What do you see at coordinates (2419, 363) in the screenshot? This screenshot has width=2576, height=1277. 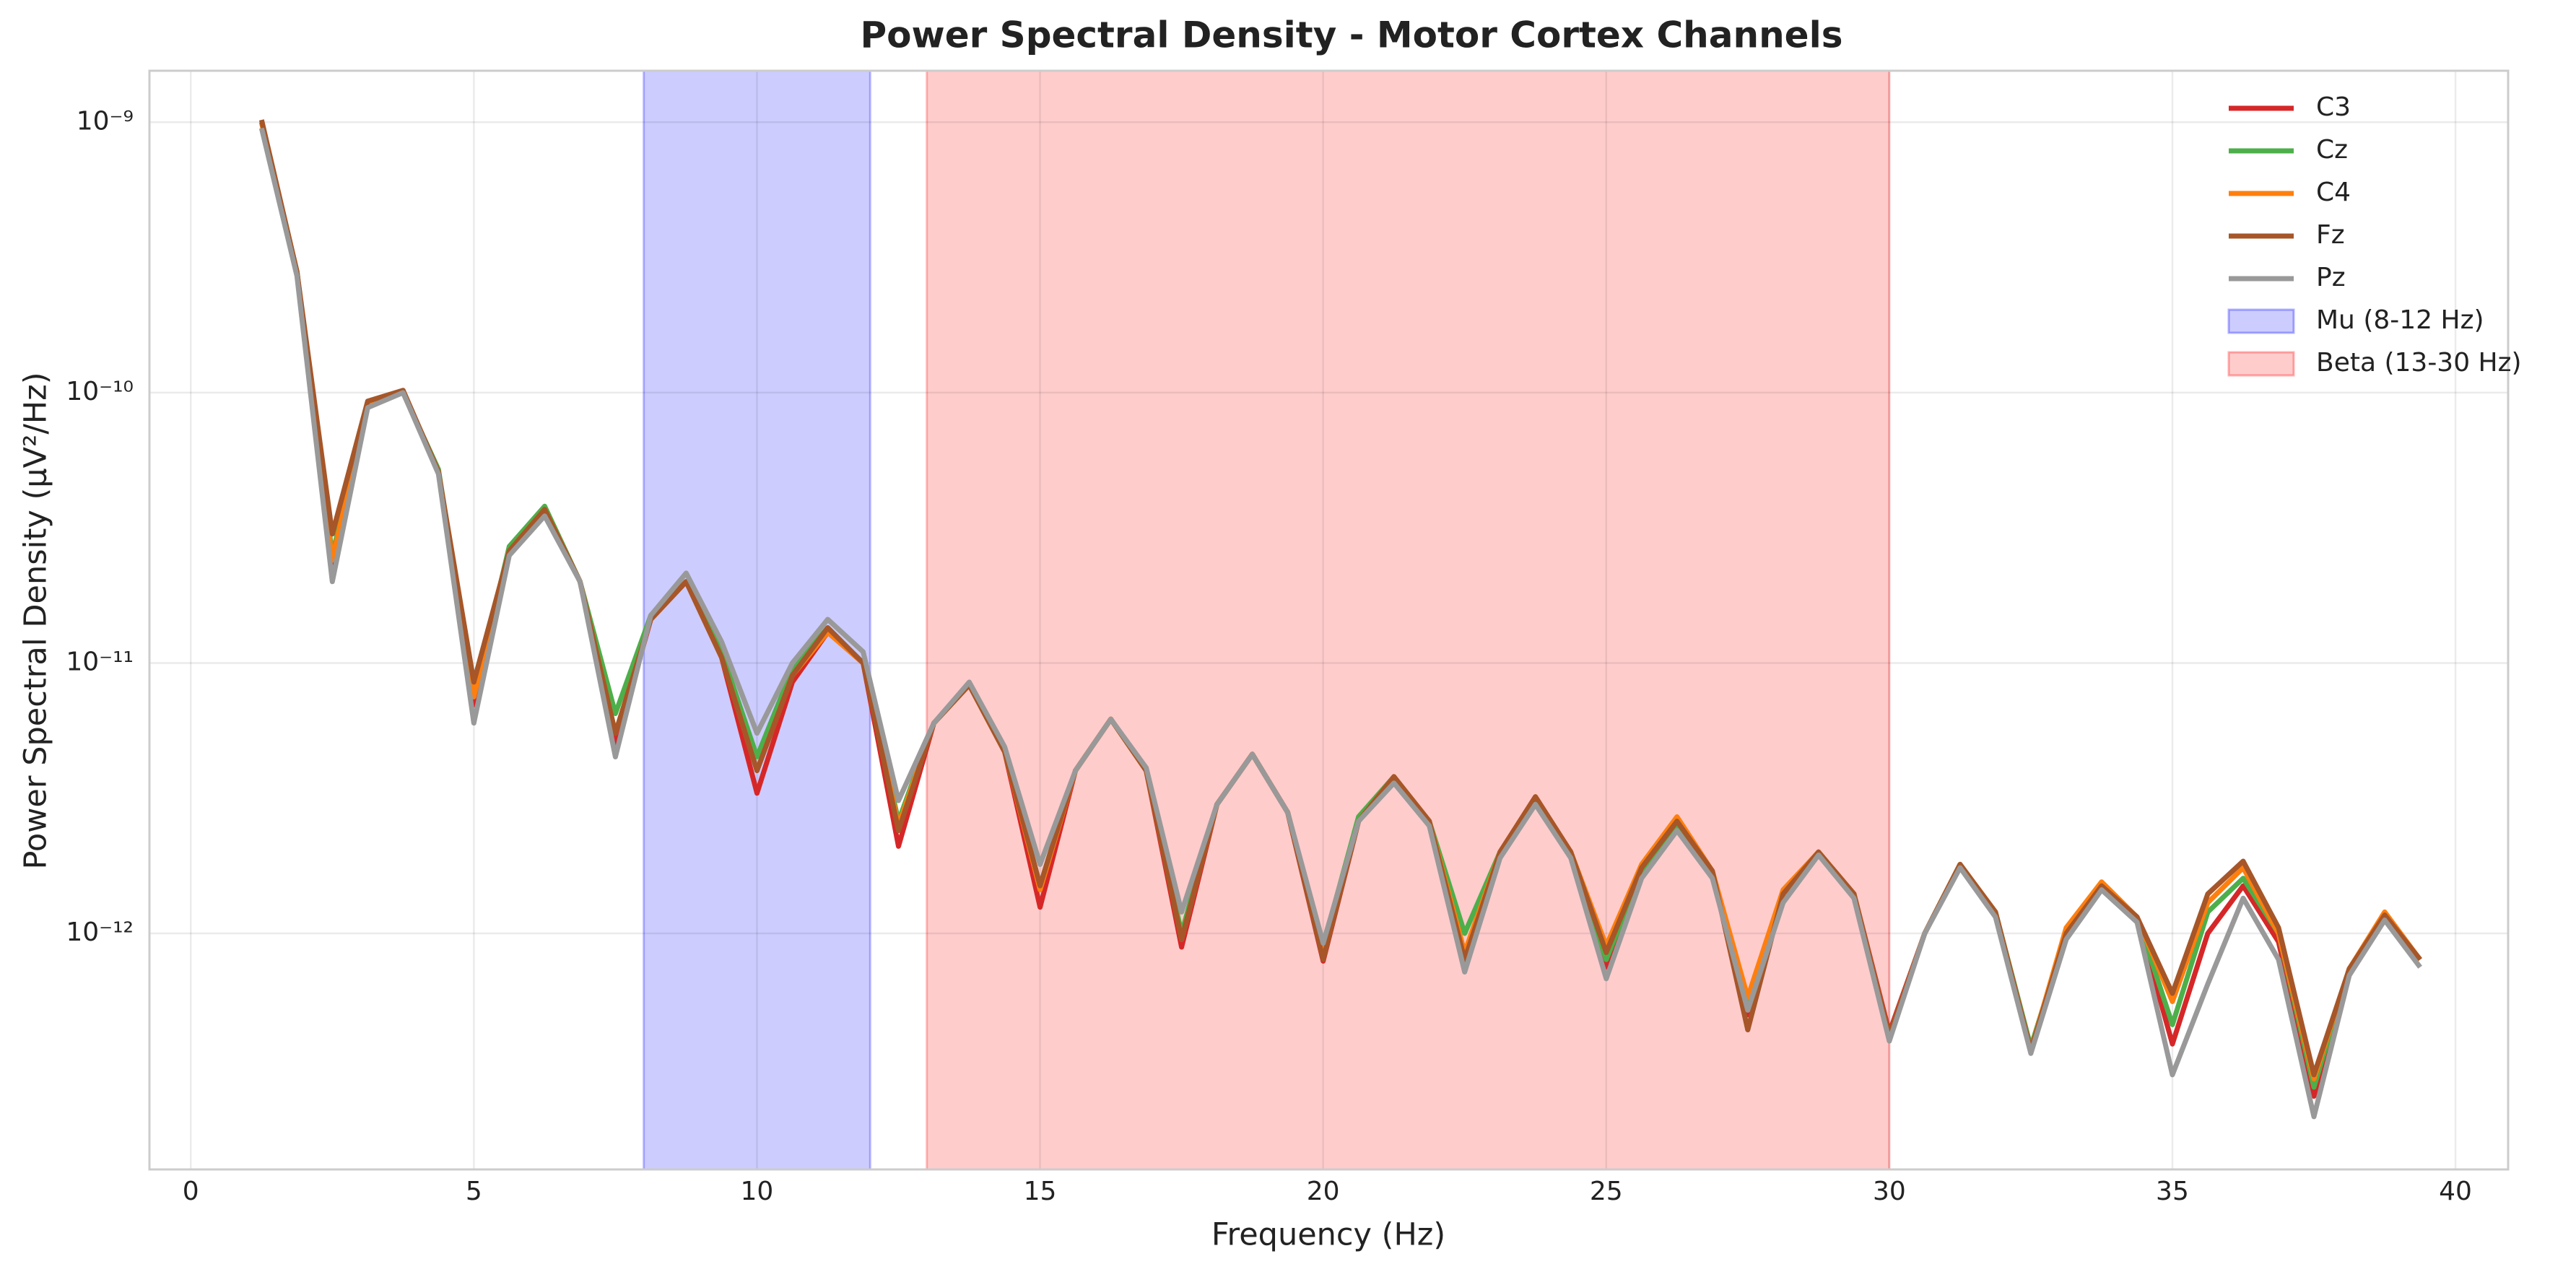 I see `legend-label: Beta (13-30 Hz)` at bounding box center [2419, 363].